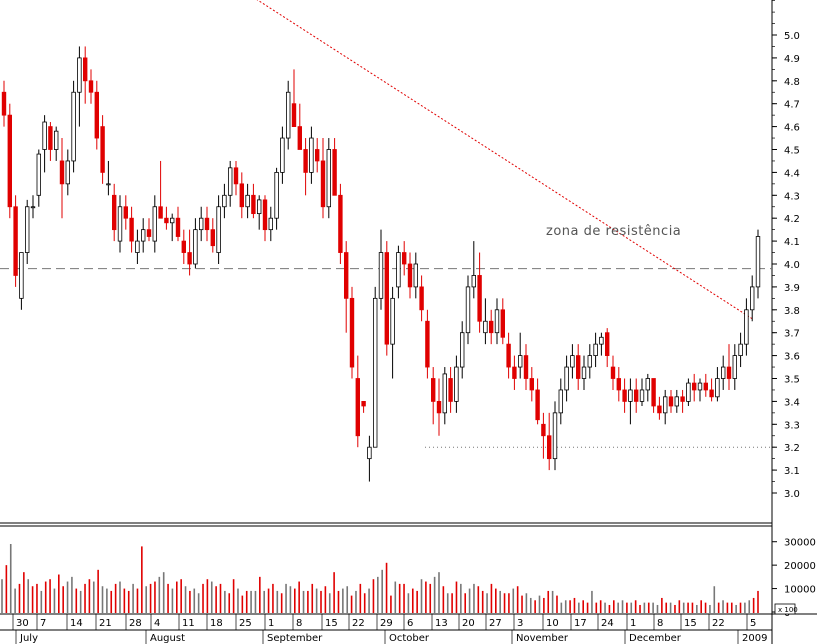 The width and height of the screenshot is (817, 644). What do you see at coordinates (754, 638) in the screenshot?
I see `month-label: 2009` at bounding box center [754, 638].